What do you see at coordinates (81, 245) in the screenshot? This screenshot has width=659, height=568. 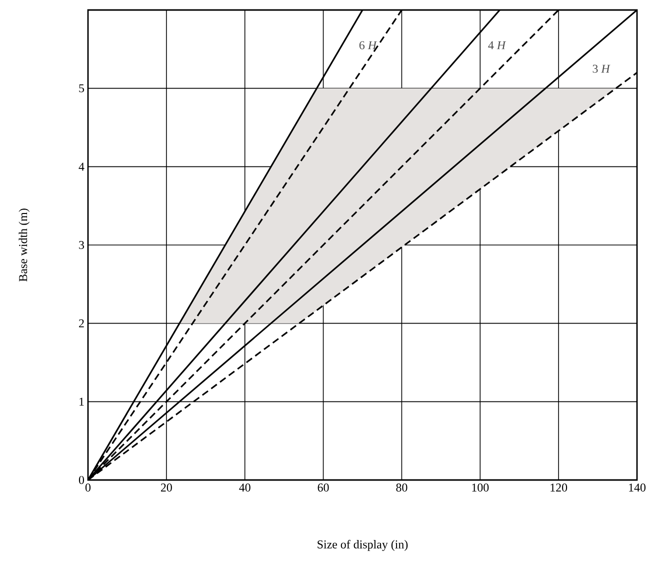 I see `y-tick-label: 3` at bounding box center [81, 245].